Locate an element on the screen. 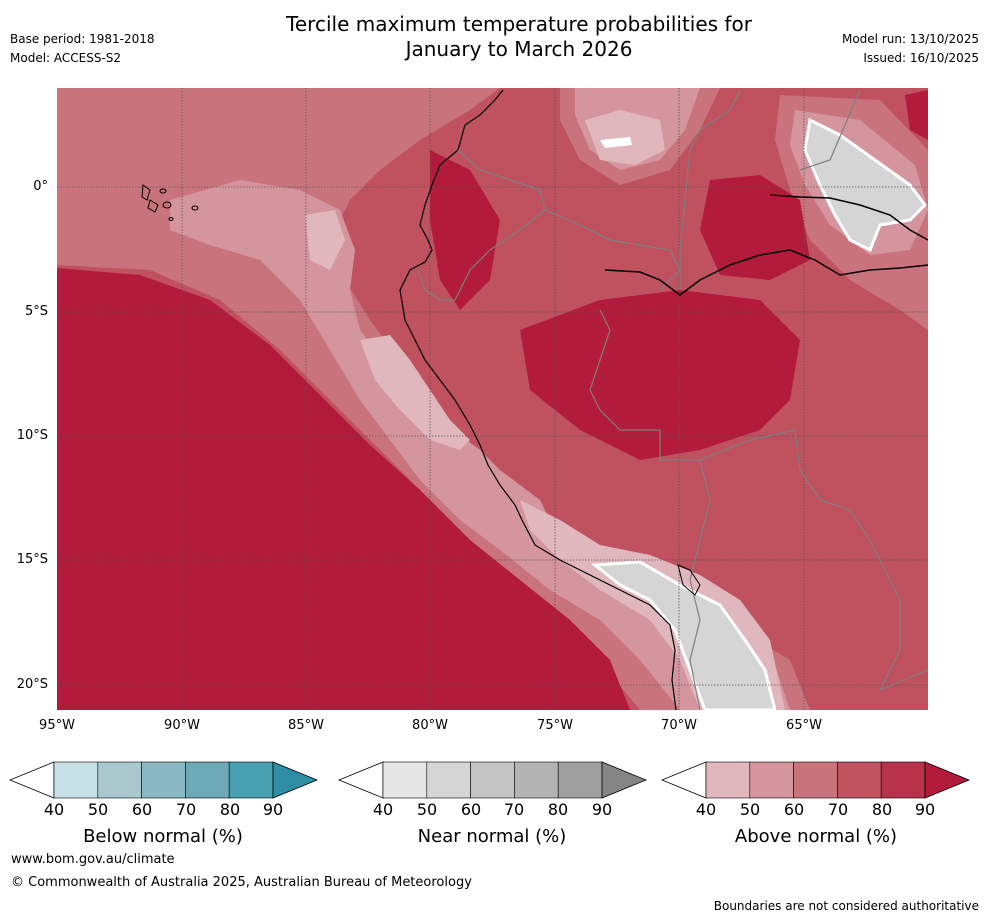 The width and height of the screenshot is (988, 919). below-tick-90: 90 is located at coordinates (273, 809).